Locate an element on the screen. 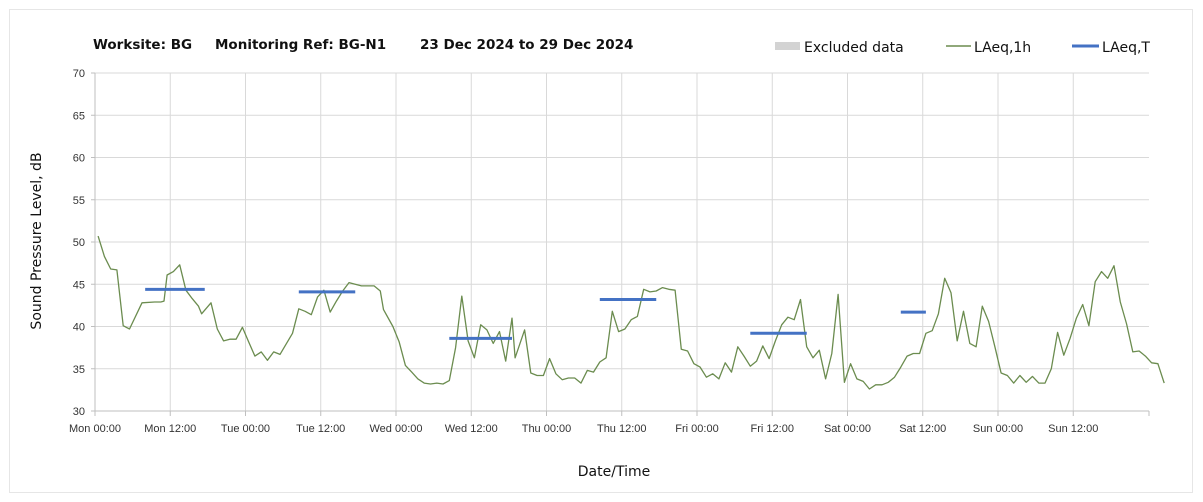 This screenshot has height=502, width=1203. legend-laeq1h-label: LAeq,1h is located at coordinates (1002, 48).